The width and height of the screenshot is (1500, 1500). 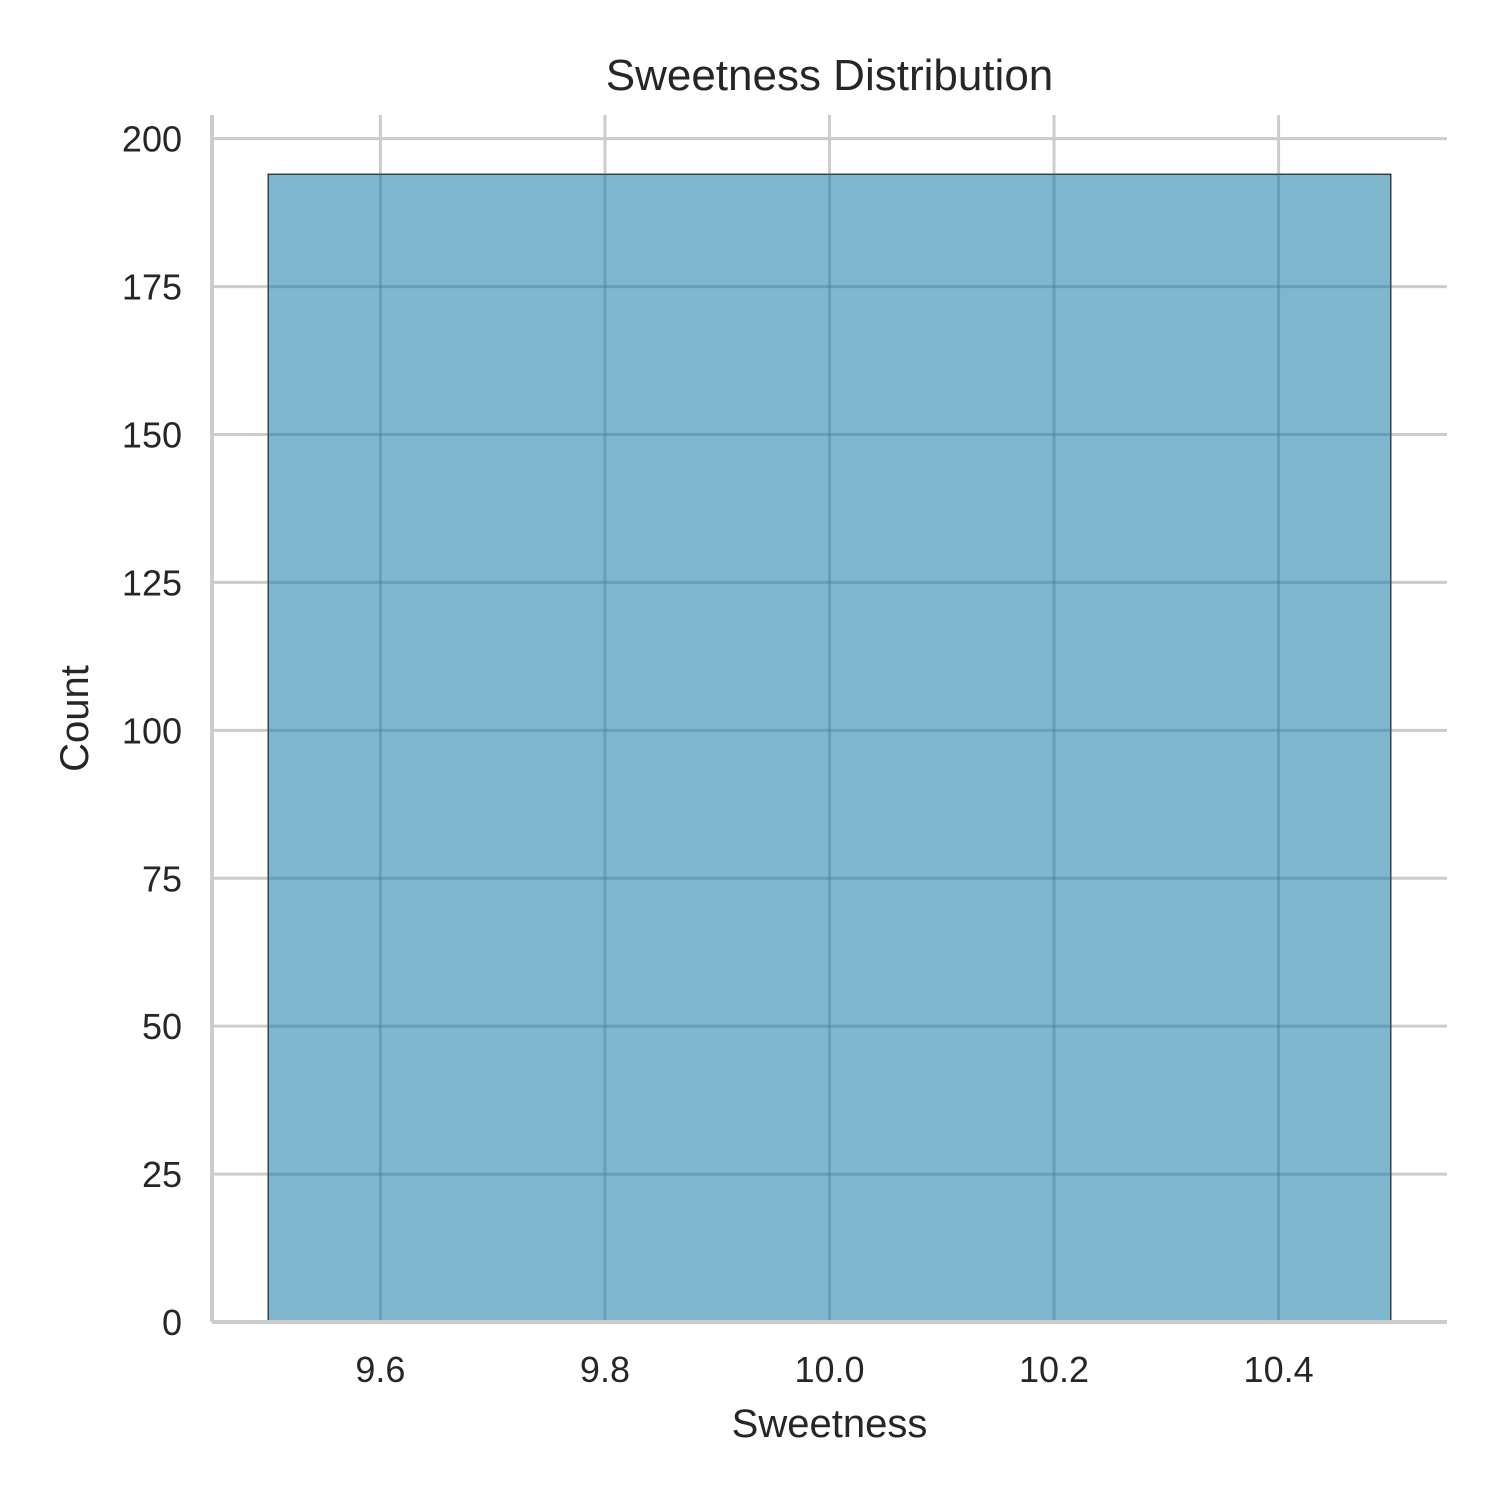 I want to click on y-tick-label: 150, so click(x=152, y=435).